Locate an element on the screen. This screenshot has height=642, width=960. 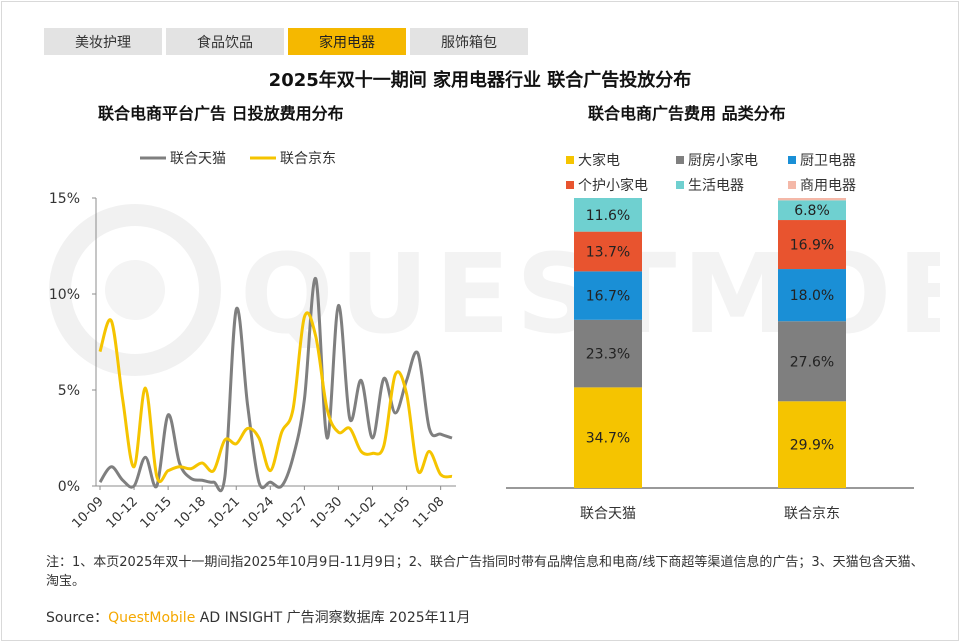
line-chart-x-tick-label: 11-02 is located at coordinates (360, 512).